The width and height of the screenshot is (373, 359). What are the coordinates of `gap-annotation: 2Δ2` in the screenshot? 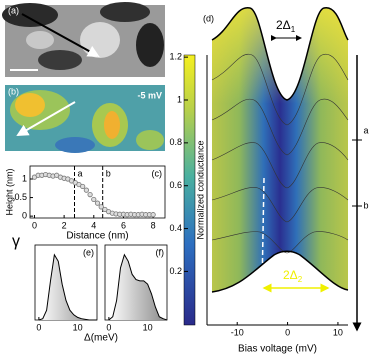 It's located at (293, 276).